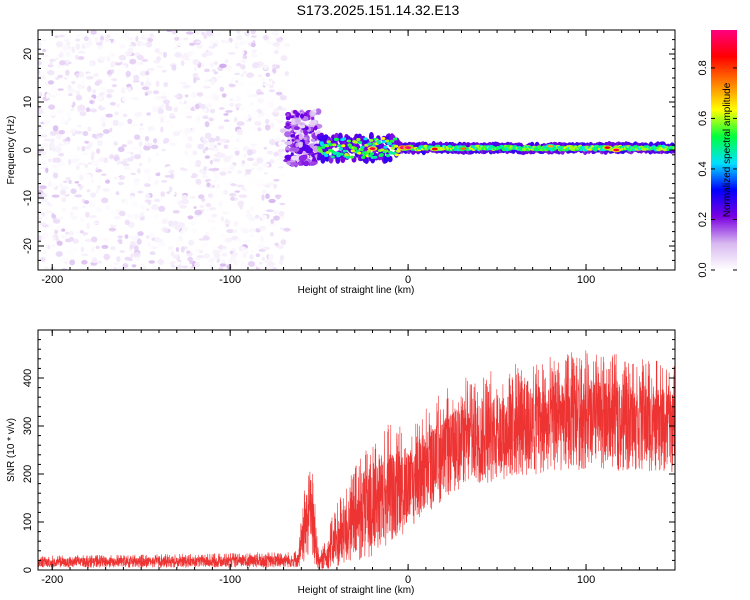 The image size is (750, 600). I want to click on hotspot, so click(463, 149).